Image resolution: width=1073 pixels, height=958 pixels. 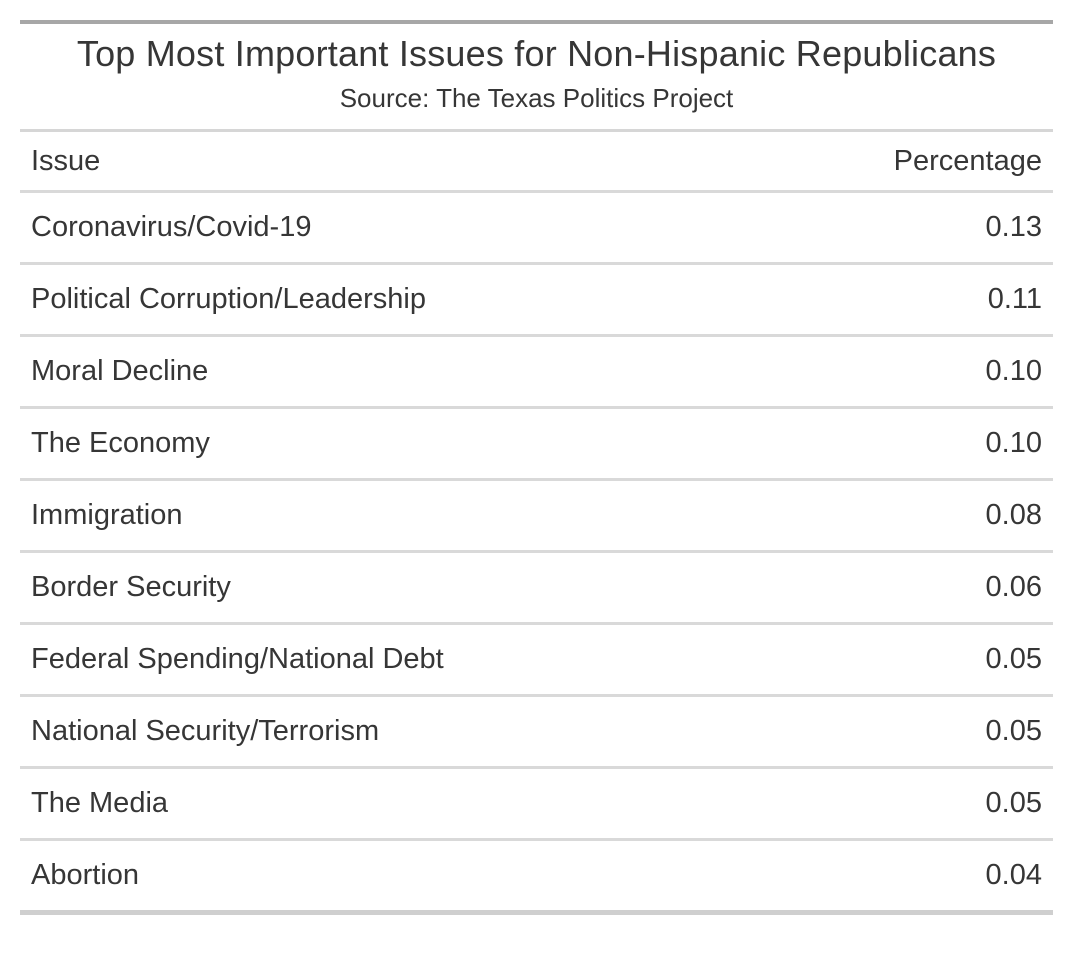 I want to click on table-row: Federal Spending/National Debt 0.05, so click(x=536, y=661).